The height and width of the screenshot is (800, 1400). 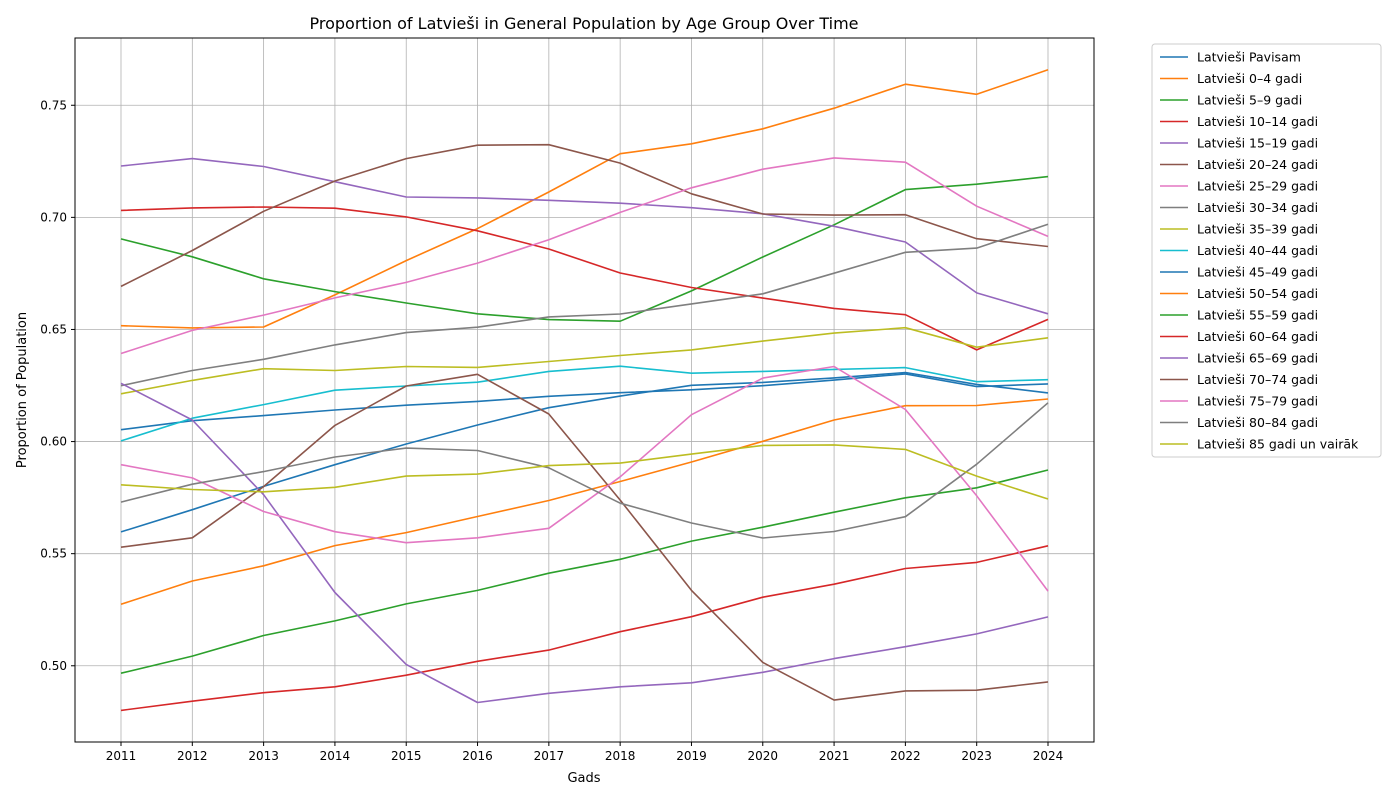 What do you see at coordinates (192, 756) in the screenshot?
I see `x-tick-label: 2012` at bounding box center [192, 756].